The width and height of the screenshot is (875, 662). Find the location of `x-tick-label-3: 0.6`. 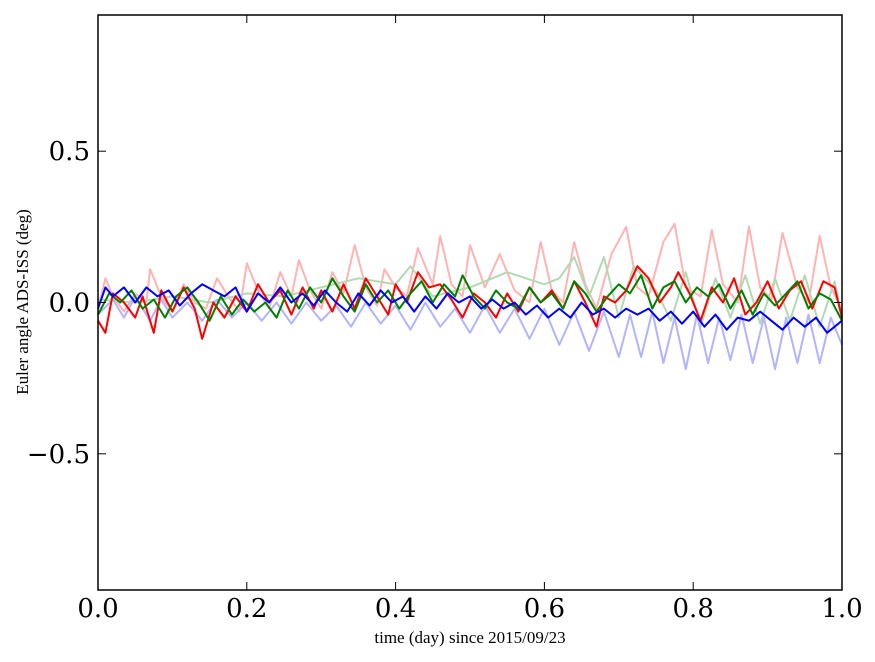

x-tick-label-3: 0.6 is located at coordinates (544, 609).